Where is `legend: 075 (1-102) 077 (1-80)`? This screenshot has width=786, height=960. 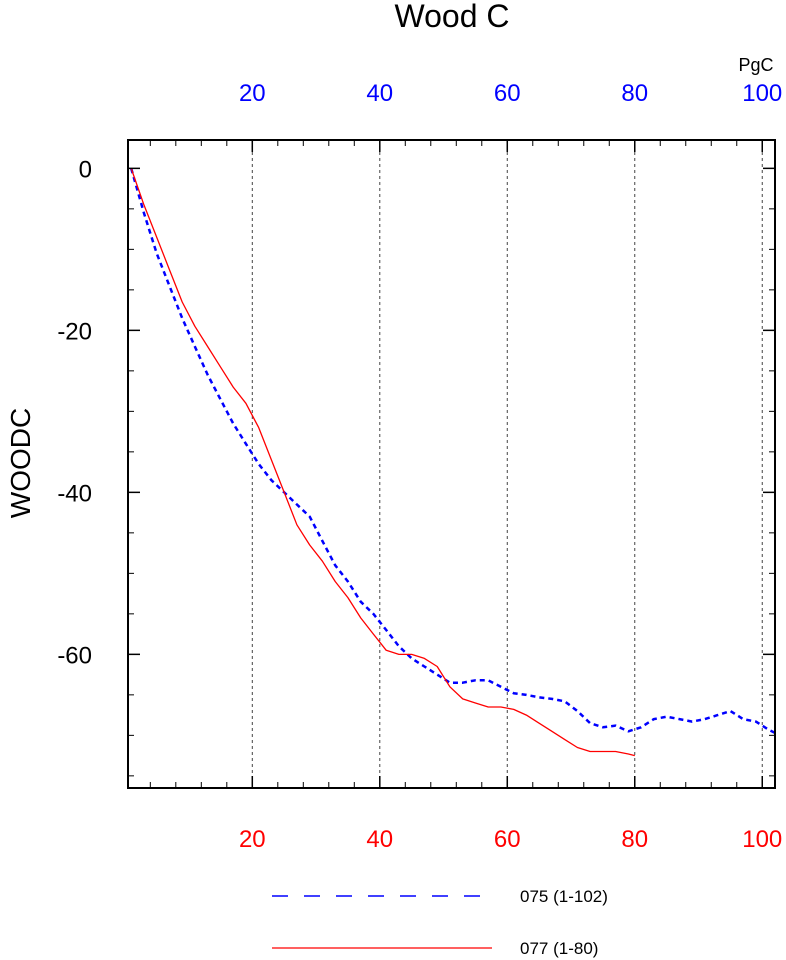 legend: 075 (1-102) 077 (1-80) is located at coordinates (440, 922).